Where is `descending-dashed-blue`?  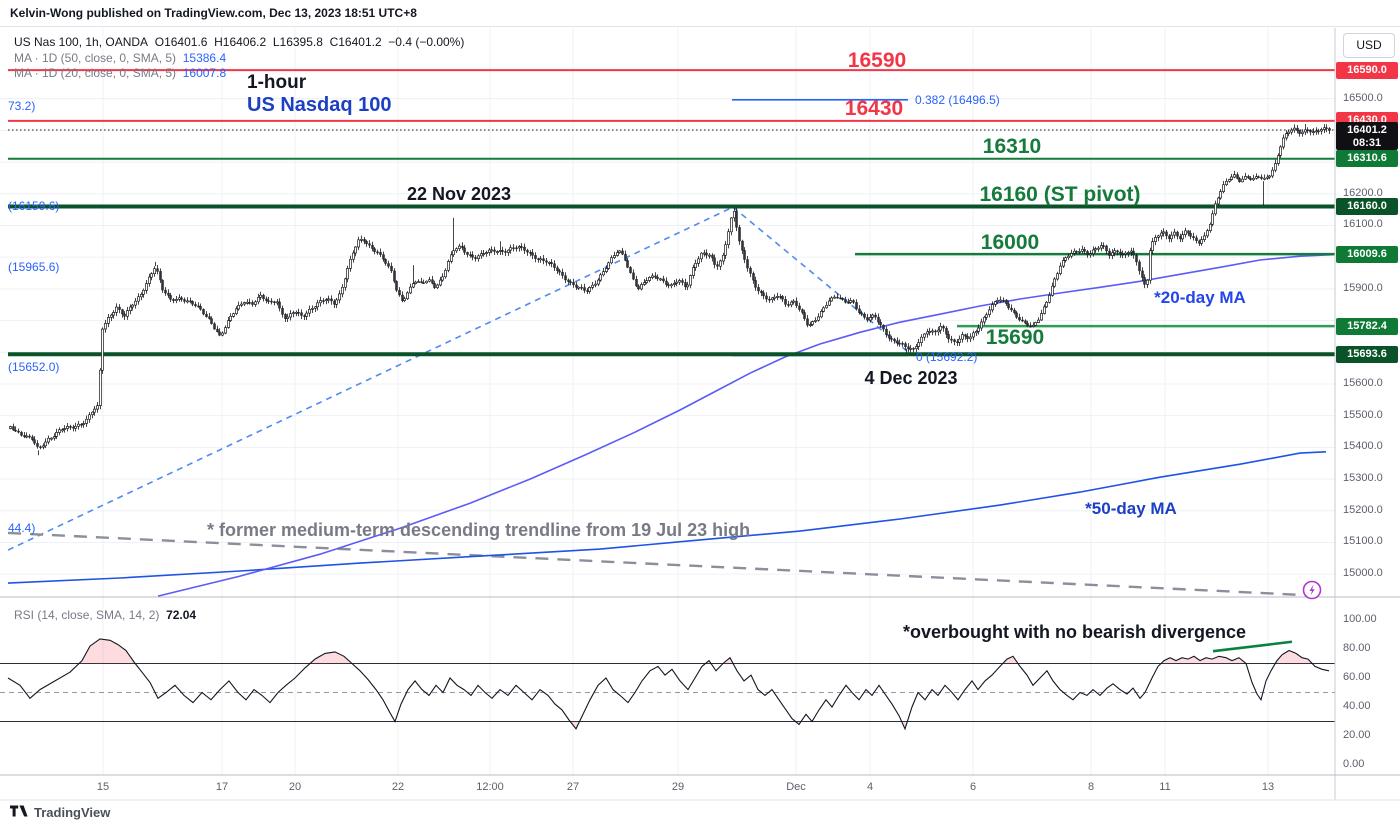
descending-dashed-blue is located at coordinates (820, 279).